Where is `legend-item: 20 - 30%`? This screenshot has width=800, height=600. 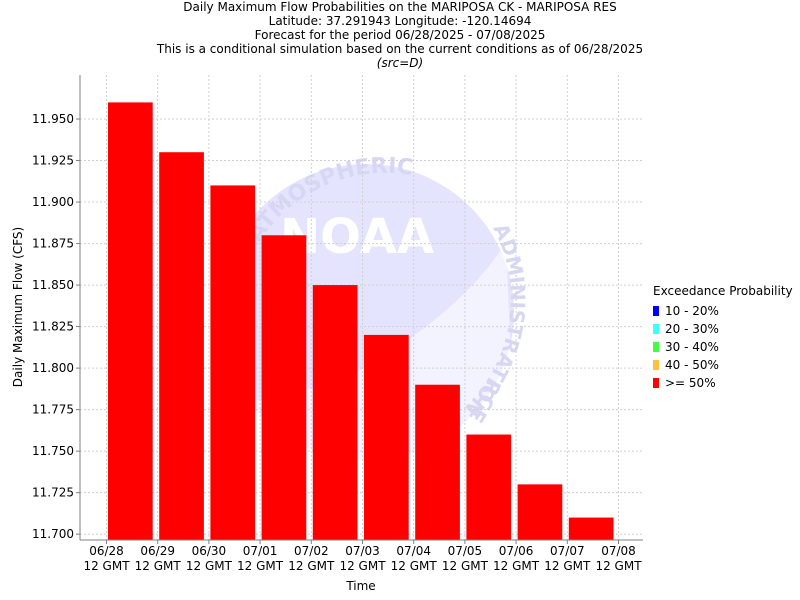 legend-item: 20 - 30% is located at coordinates (723, 329).